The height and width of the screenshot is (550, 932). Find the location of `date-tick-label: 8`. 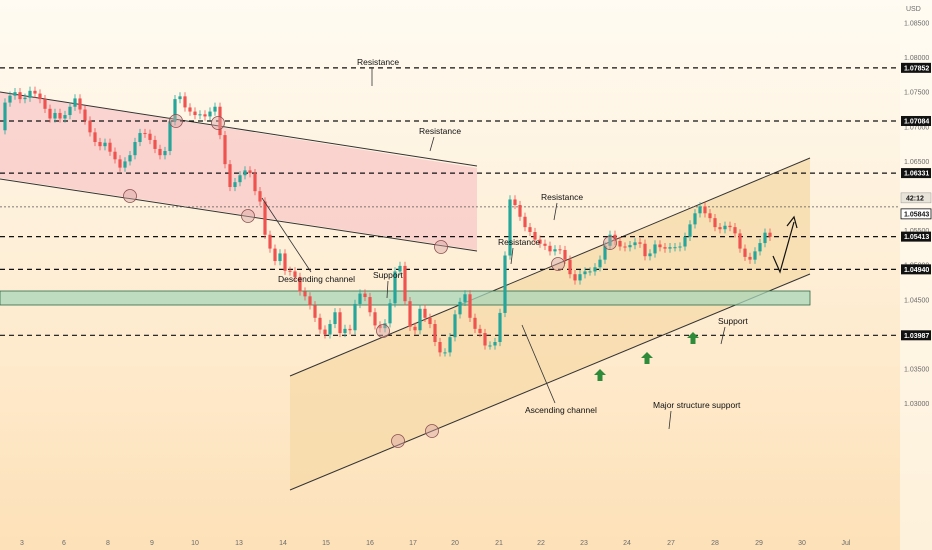

date-tick-label: 8 is located at coordinates (108, 543).